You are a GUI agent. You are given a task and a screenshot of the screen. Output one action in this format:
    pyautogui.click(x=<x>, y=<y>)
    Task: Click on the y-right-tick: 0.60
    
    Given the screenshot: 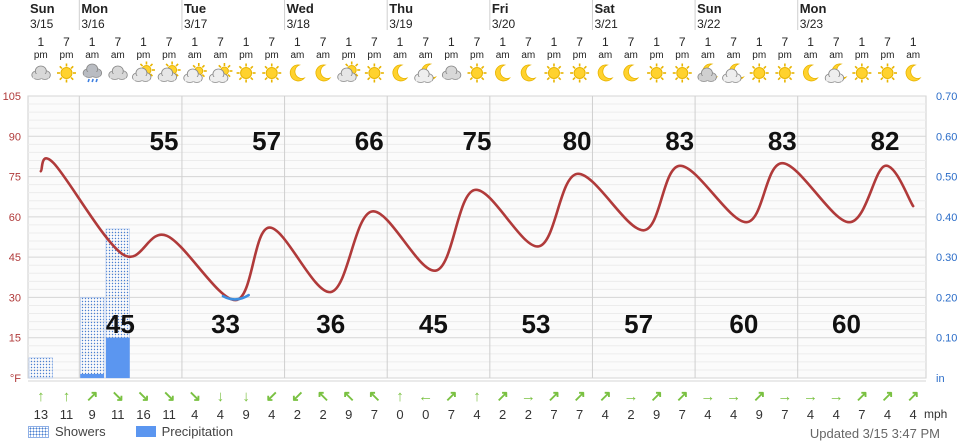 What is the action you would take?
    pyautogui.click(x=946, y=137)
    